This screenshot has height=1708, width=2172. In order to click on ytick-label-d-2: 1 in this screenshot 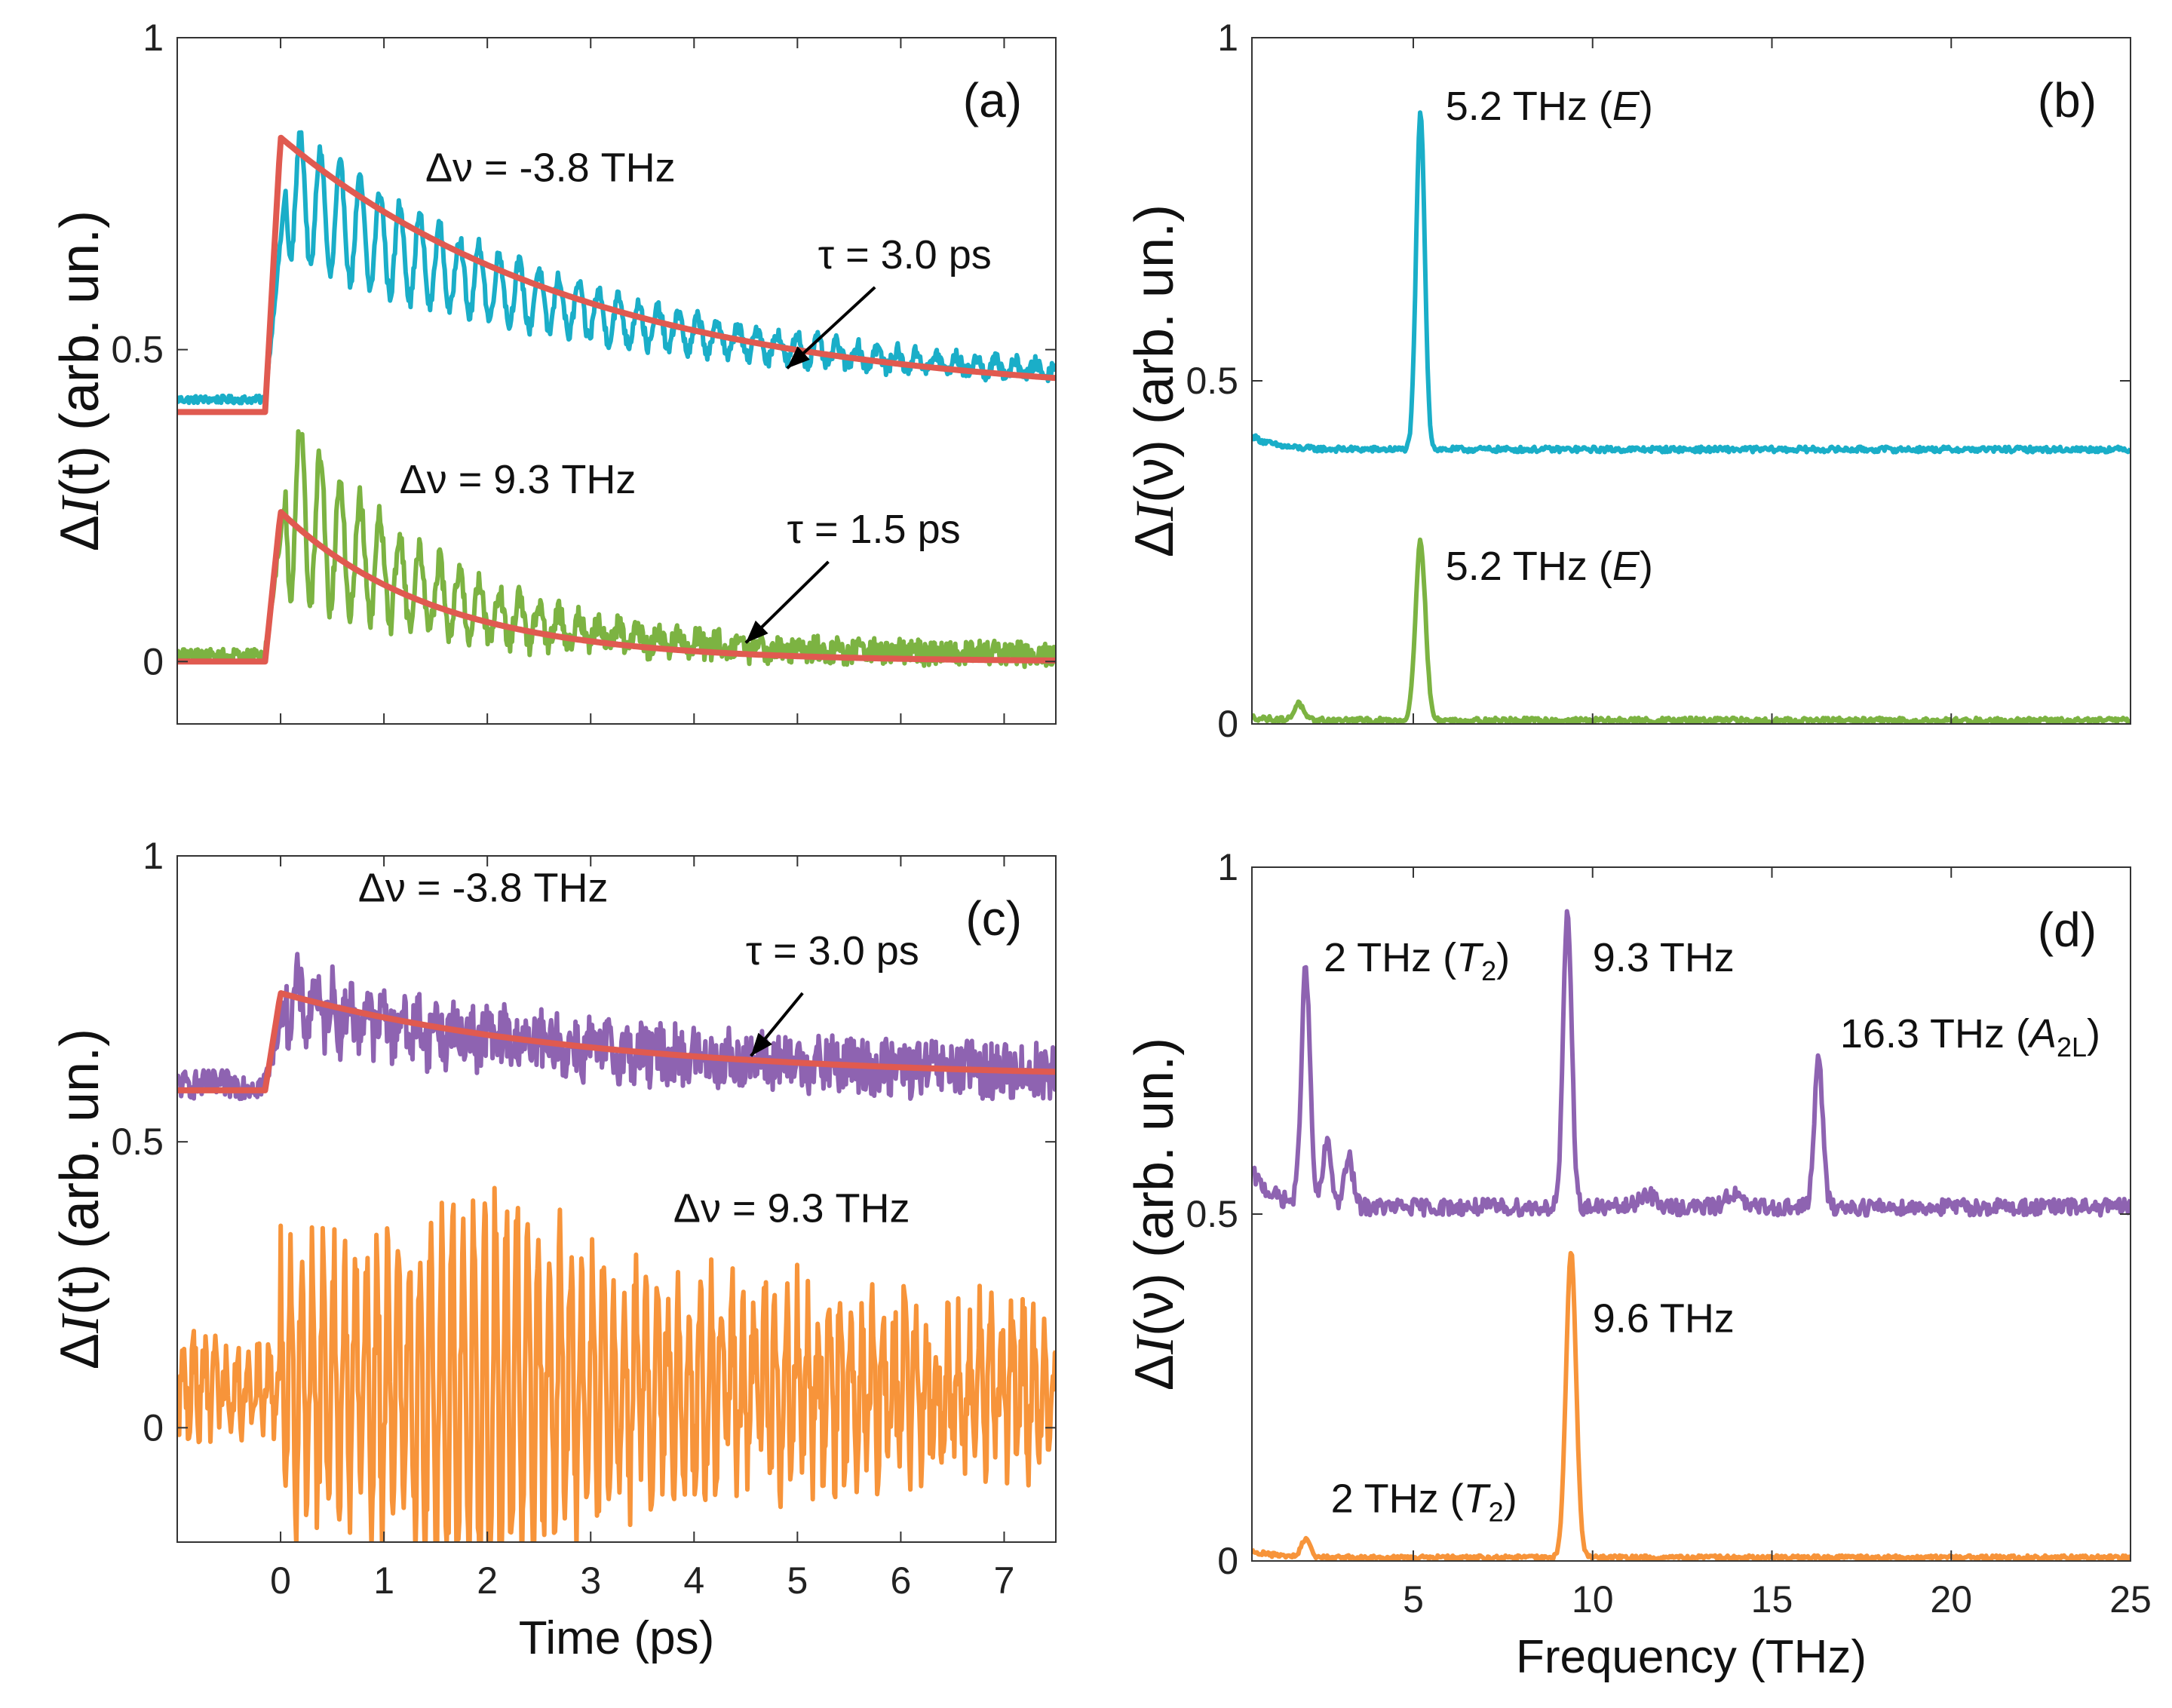, I will do `click(1227, 867)`.